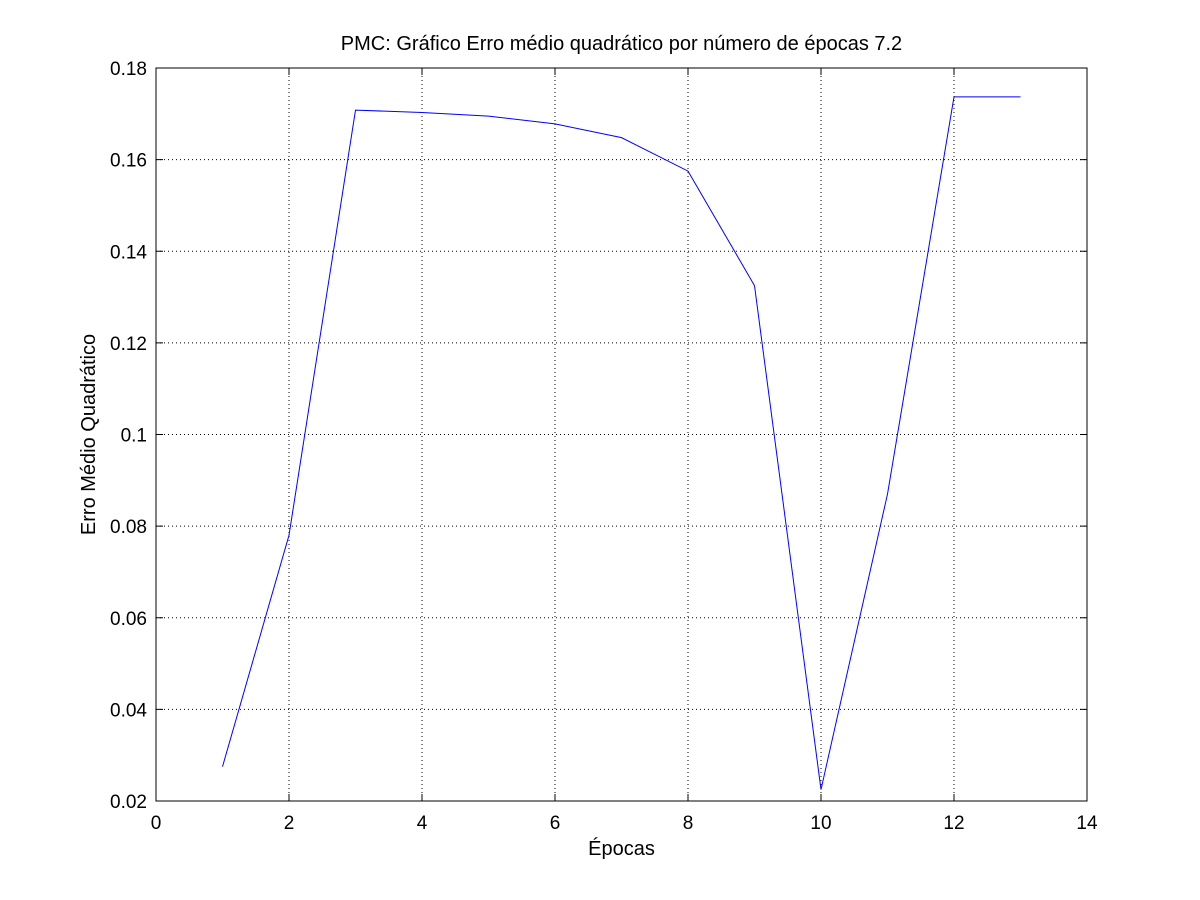 Image resolution: width=1200 pixels, height=900 pixels. I want to click on x-tick-label: 6, so click(555, 823).